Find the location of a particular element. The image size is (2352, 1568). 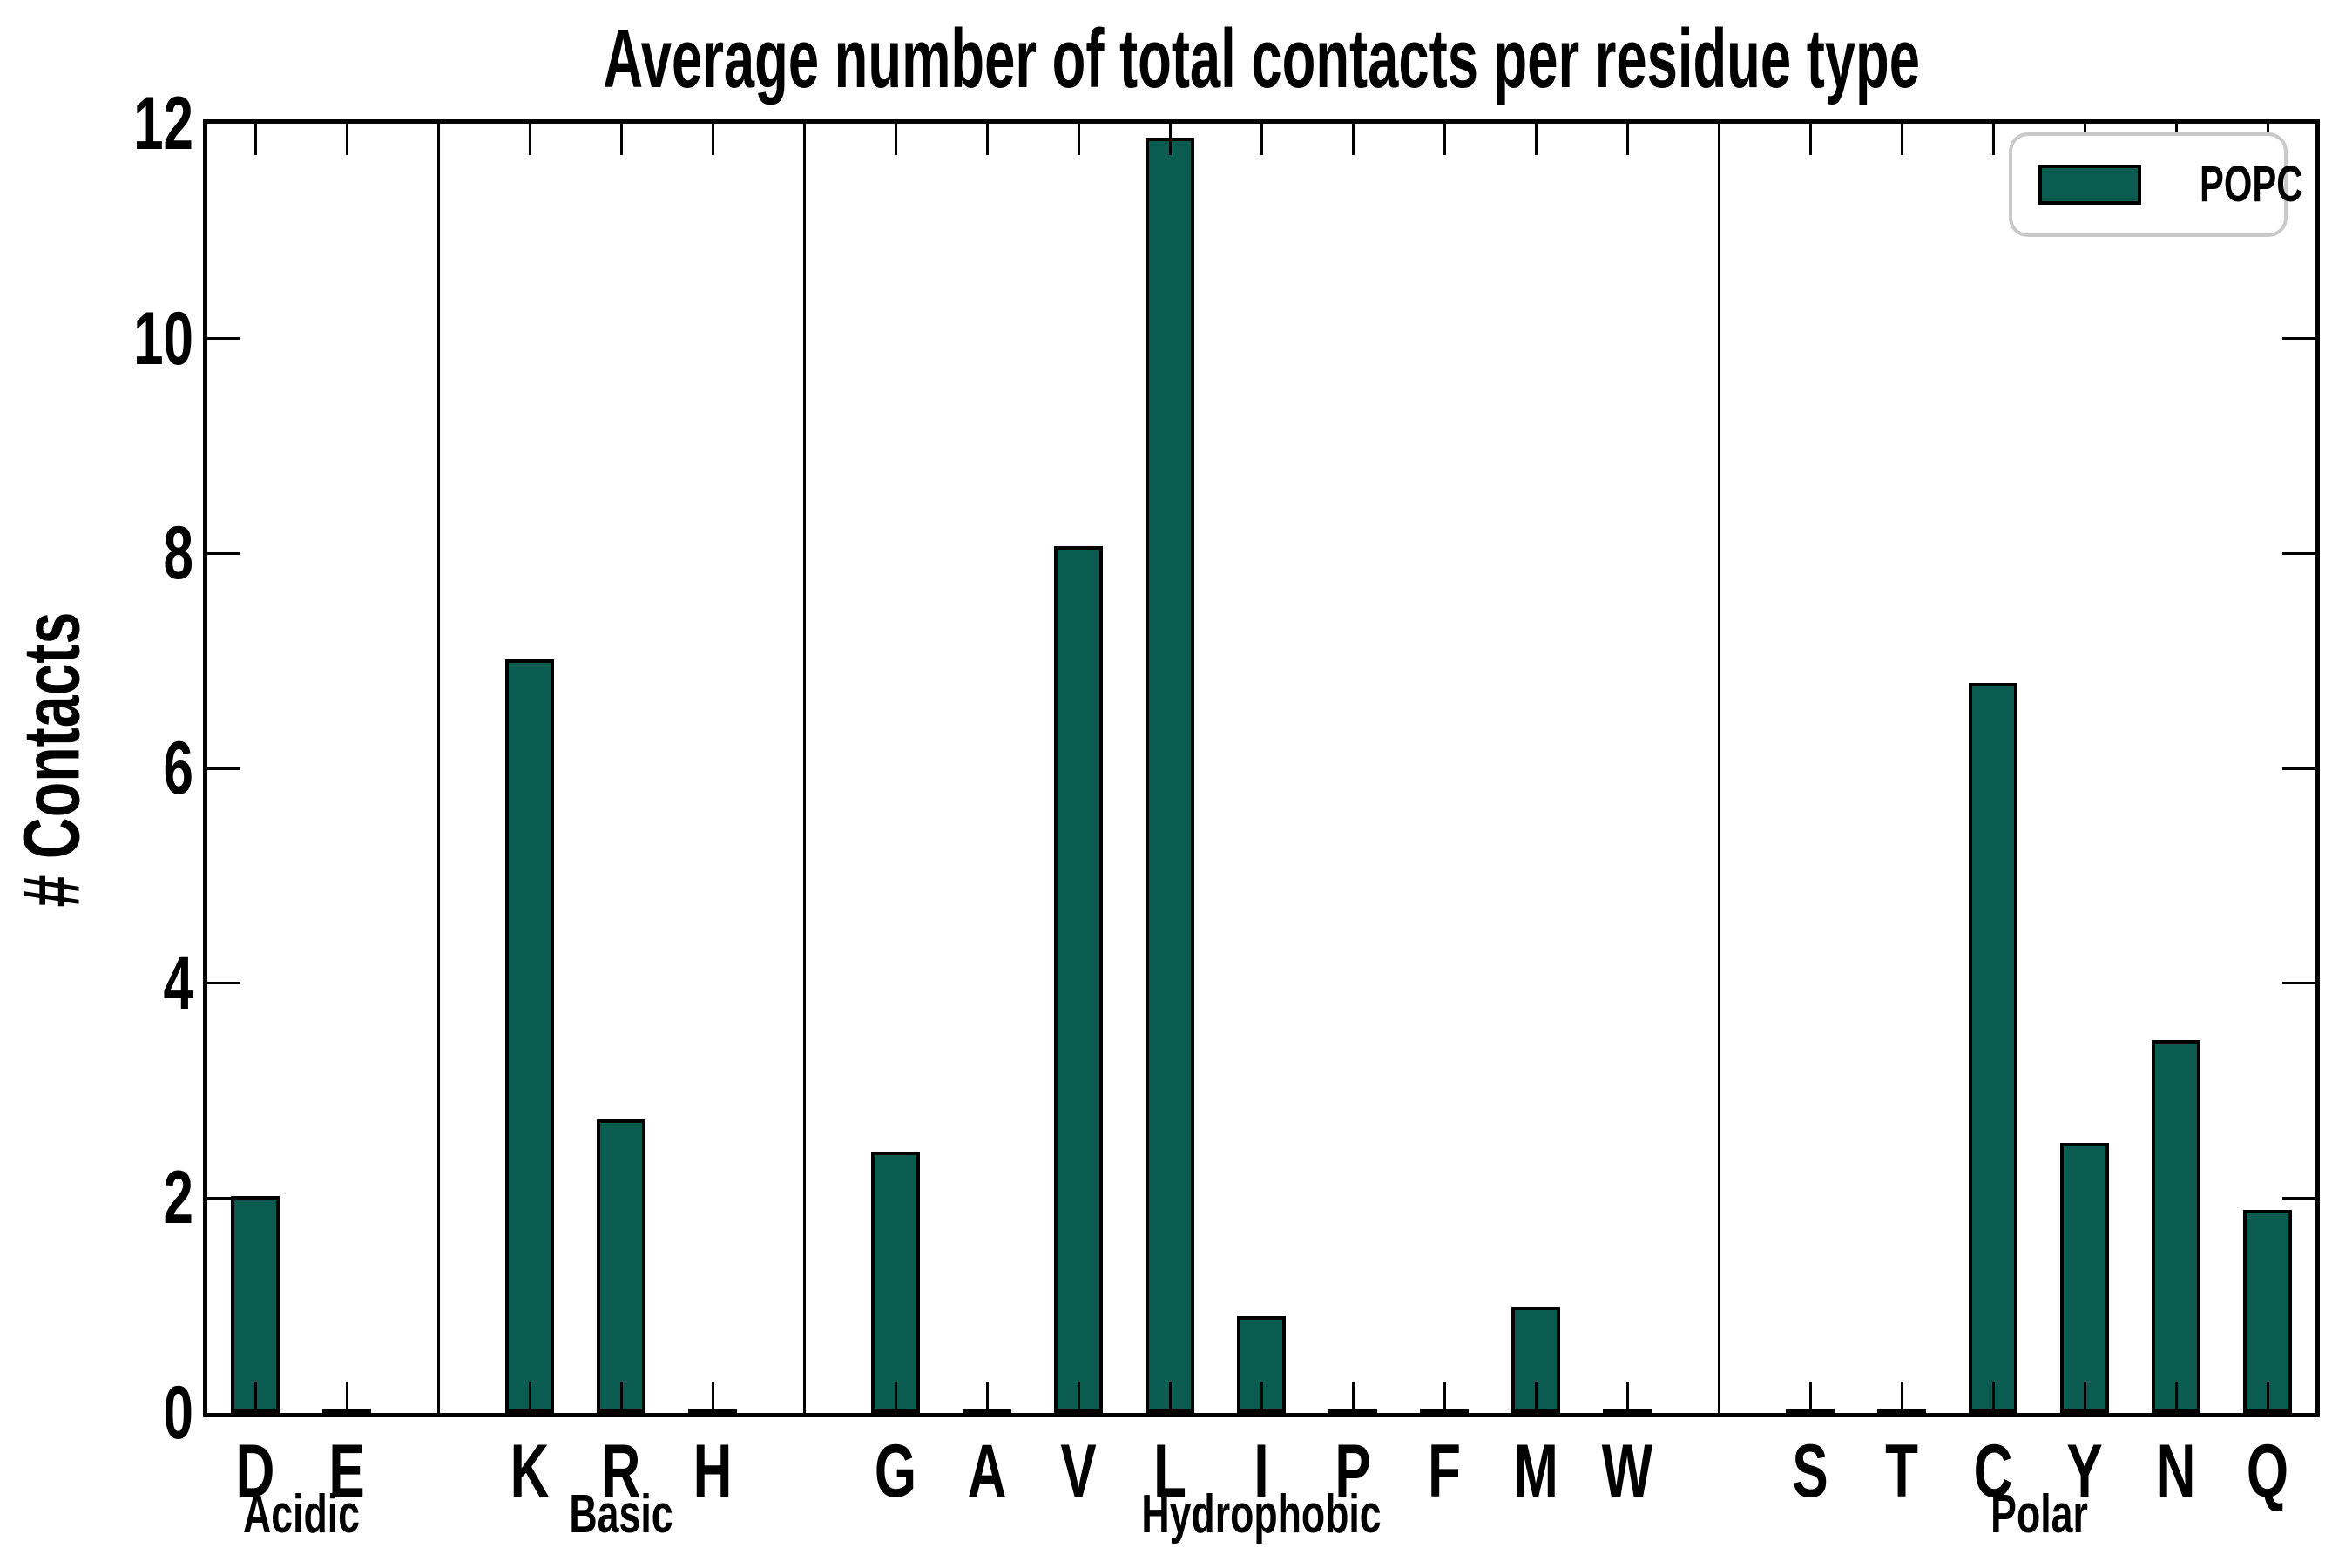

x-tick-label-text: V is located at coordinates (1078, 1471).